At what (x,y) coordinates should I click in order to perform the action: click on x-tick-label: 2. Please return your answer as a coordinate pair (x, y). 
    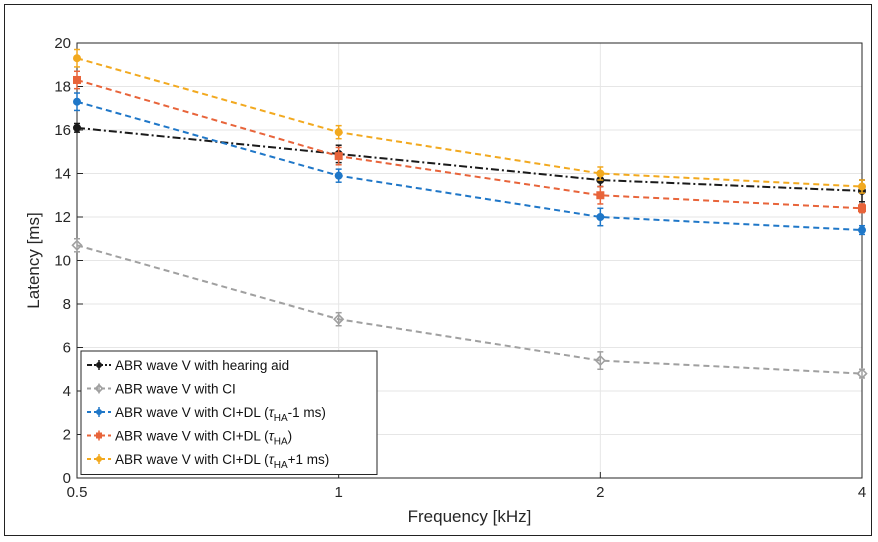
    Looking at the image, I should click on (600, 492).